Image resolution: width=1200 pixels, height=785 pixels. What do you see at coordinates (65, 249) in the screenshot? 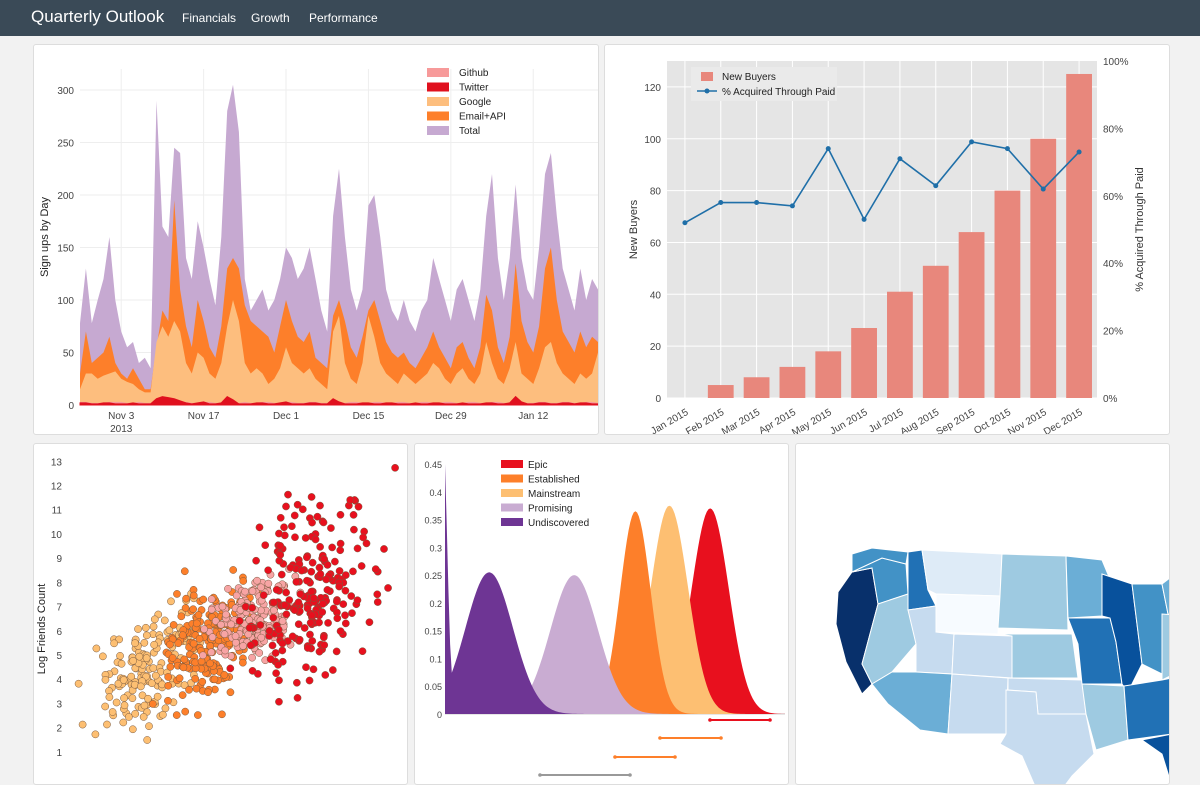
I see `y-tick-label: 150` at bounding box center [65, 249].